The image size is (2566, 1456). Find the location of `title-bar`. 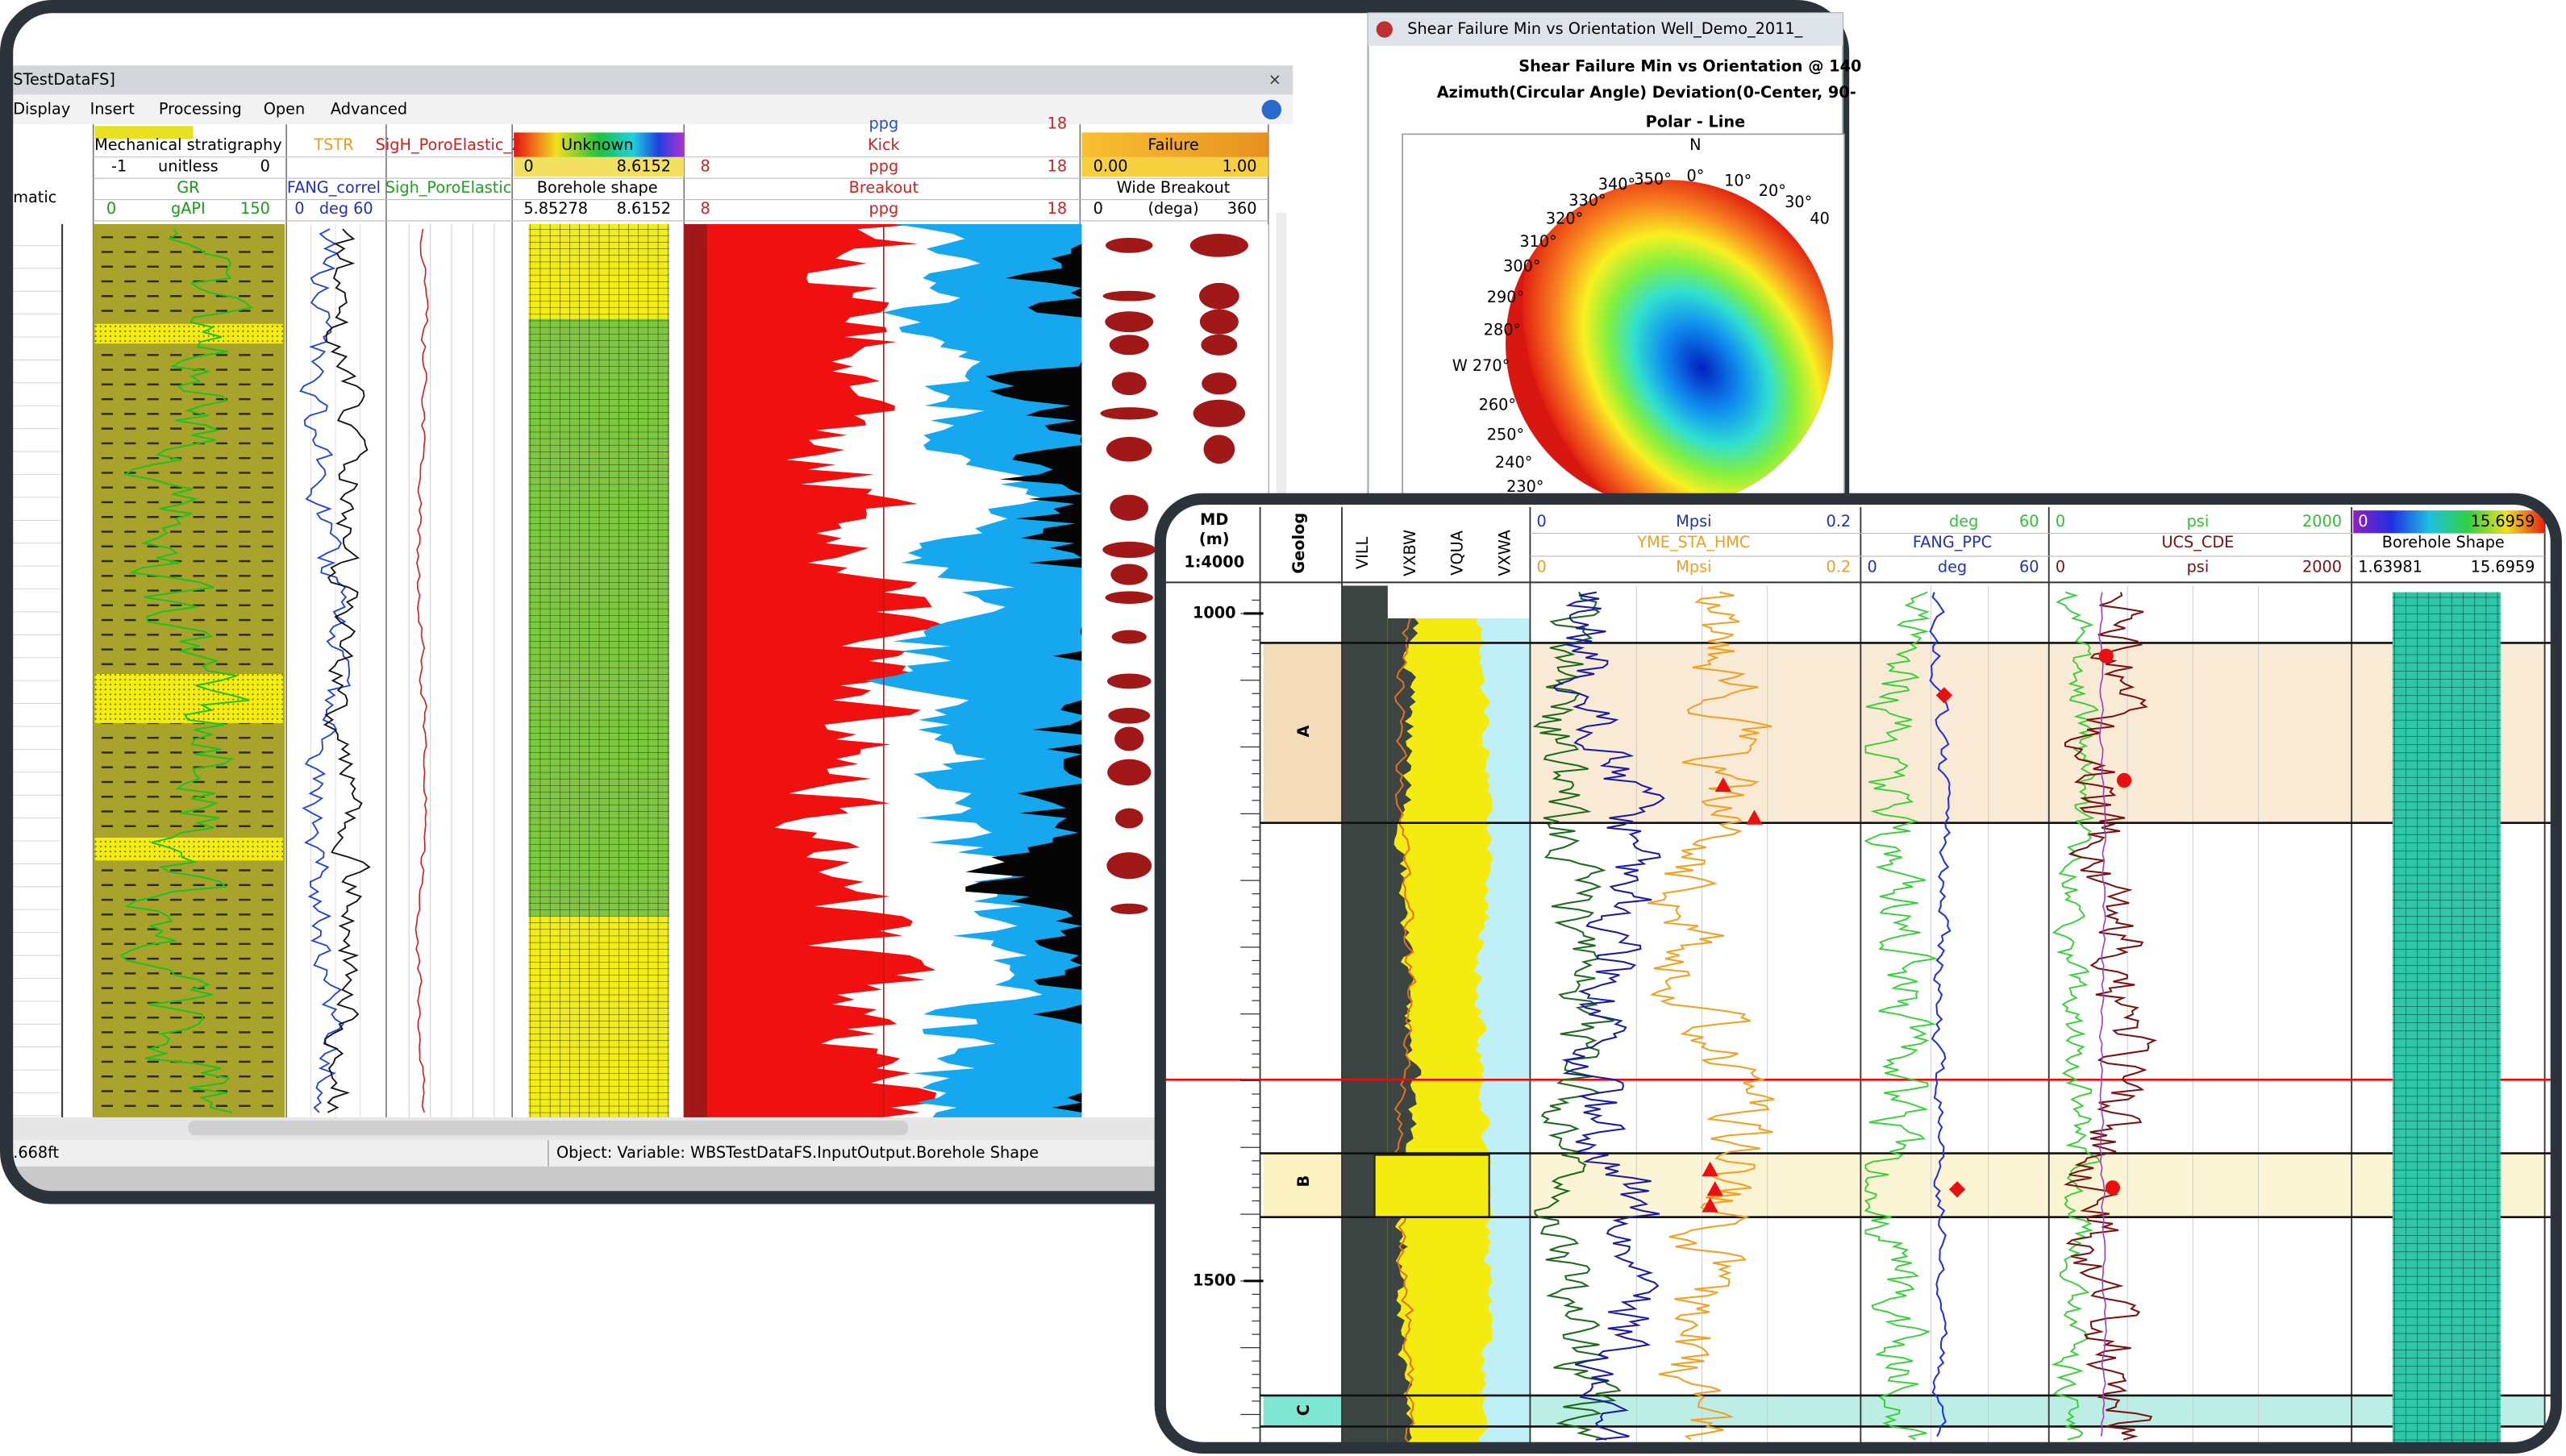

title-bar is located at coordinates (653, 80).